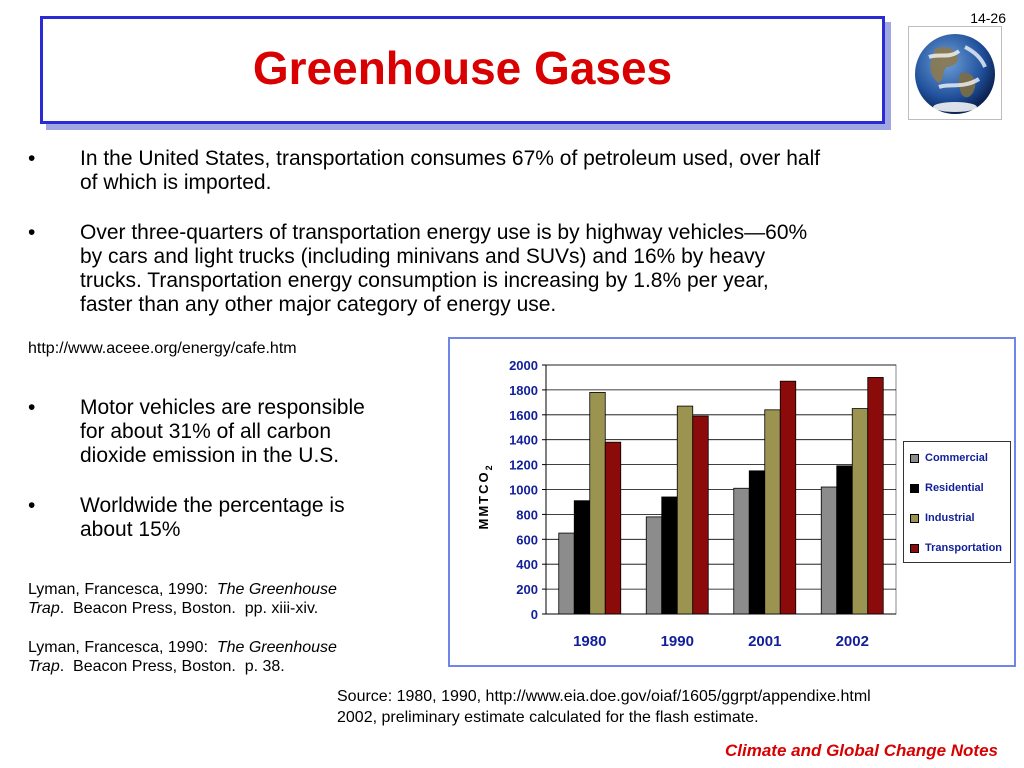  Describe the element at coordinates (523, 415) in the screenshot. I see `y-tick-label: 1600` at that location.